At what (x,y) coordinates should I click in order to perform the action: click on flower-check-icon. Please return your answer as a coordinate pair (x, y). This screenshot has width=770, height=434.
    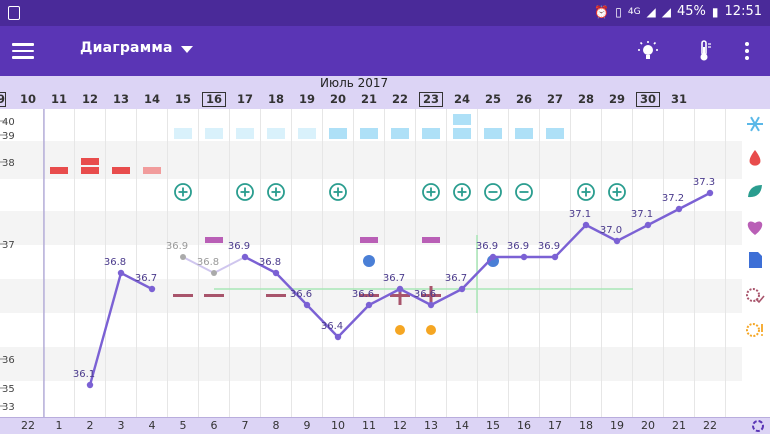
    Looking at the image, I should click on (755, 296).